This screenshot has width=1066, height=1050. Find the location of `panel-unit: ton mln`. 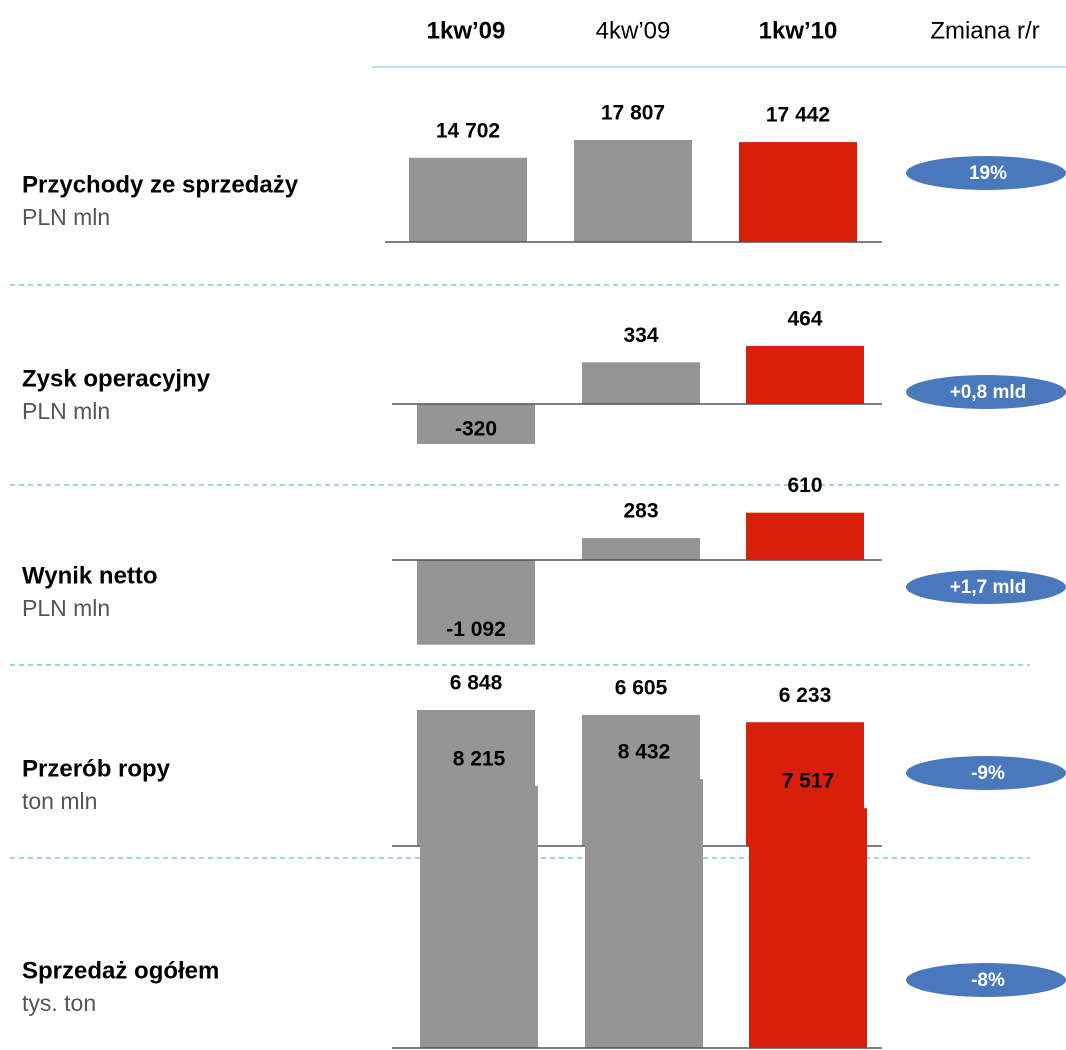

panel-unit: ton mln is located at coordinates (59, 801).